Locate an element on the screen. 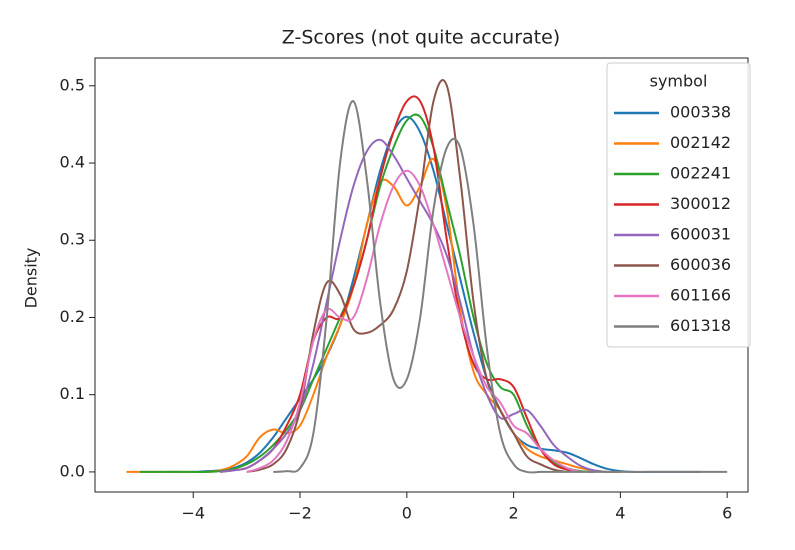 This screenshot has height=550, width=795. x-tick-label: 6 is located at coordinates (727, 513).